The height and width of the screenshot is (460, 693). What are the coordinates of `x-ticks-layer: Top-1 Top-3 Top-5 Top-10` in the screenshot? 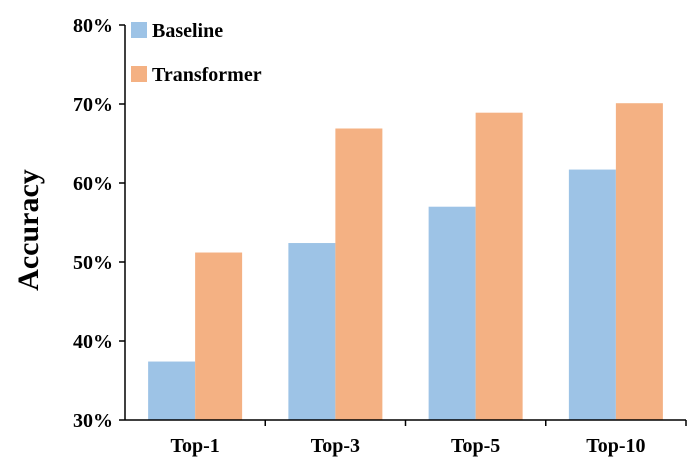 It's located at (407, 446).